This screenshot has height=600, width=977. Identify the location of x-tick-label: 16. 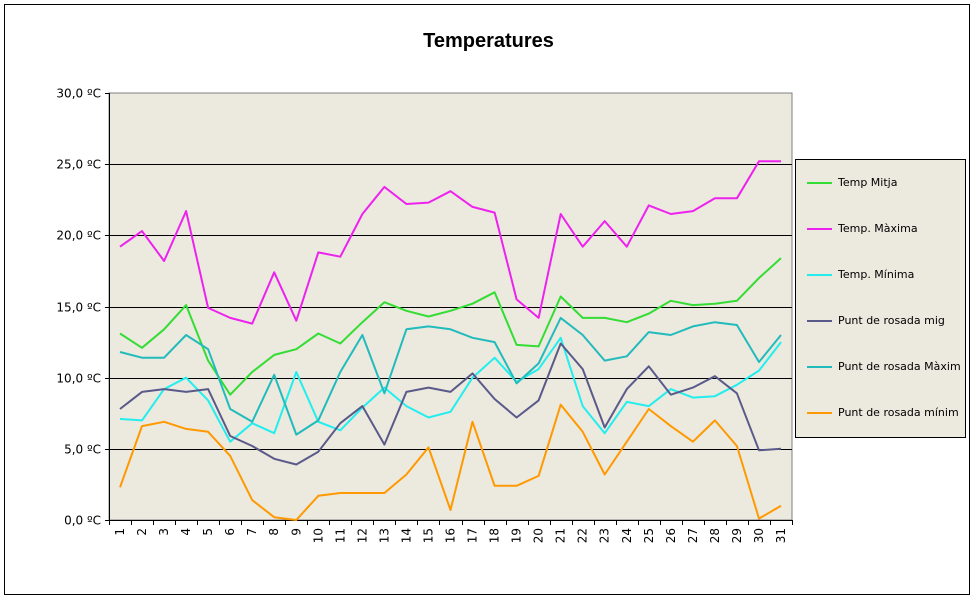
(451, 535).